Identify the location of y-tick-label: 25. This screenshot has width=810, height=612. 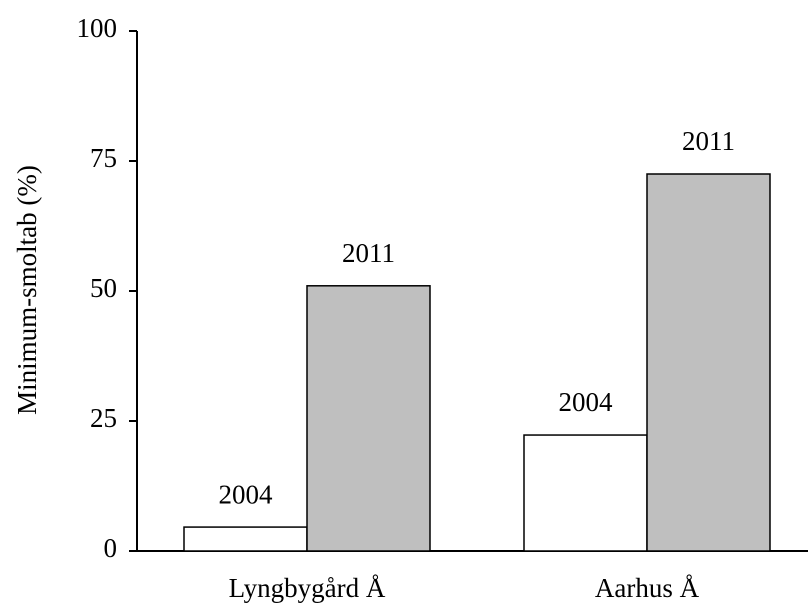
(103, 418).